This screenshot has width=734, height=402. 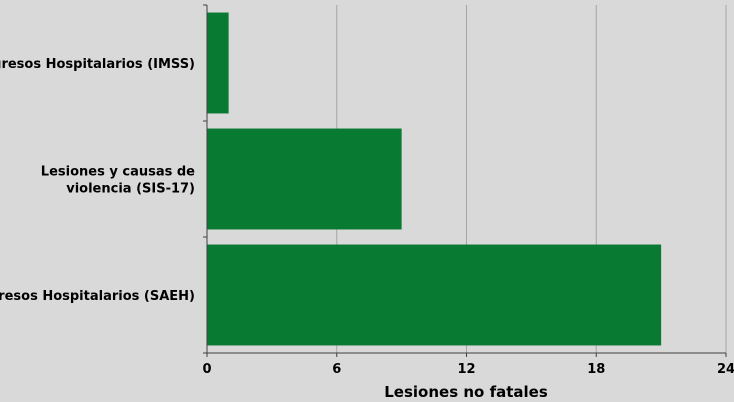 What do you see at coordinates (336, 369) in the screenshot?
I see `x-tick-label-1: 6` at bounding box center [336, 369].